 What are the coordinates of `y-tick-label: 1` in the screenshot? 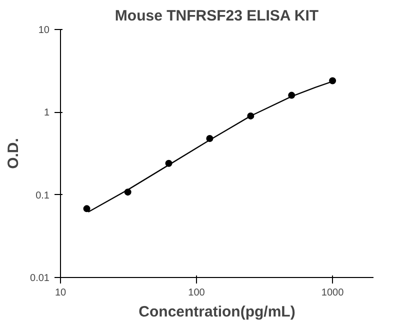 It's located at (47, 113).